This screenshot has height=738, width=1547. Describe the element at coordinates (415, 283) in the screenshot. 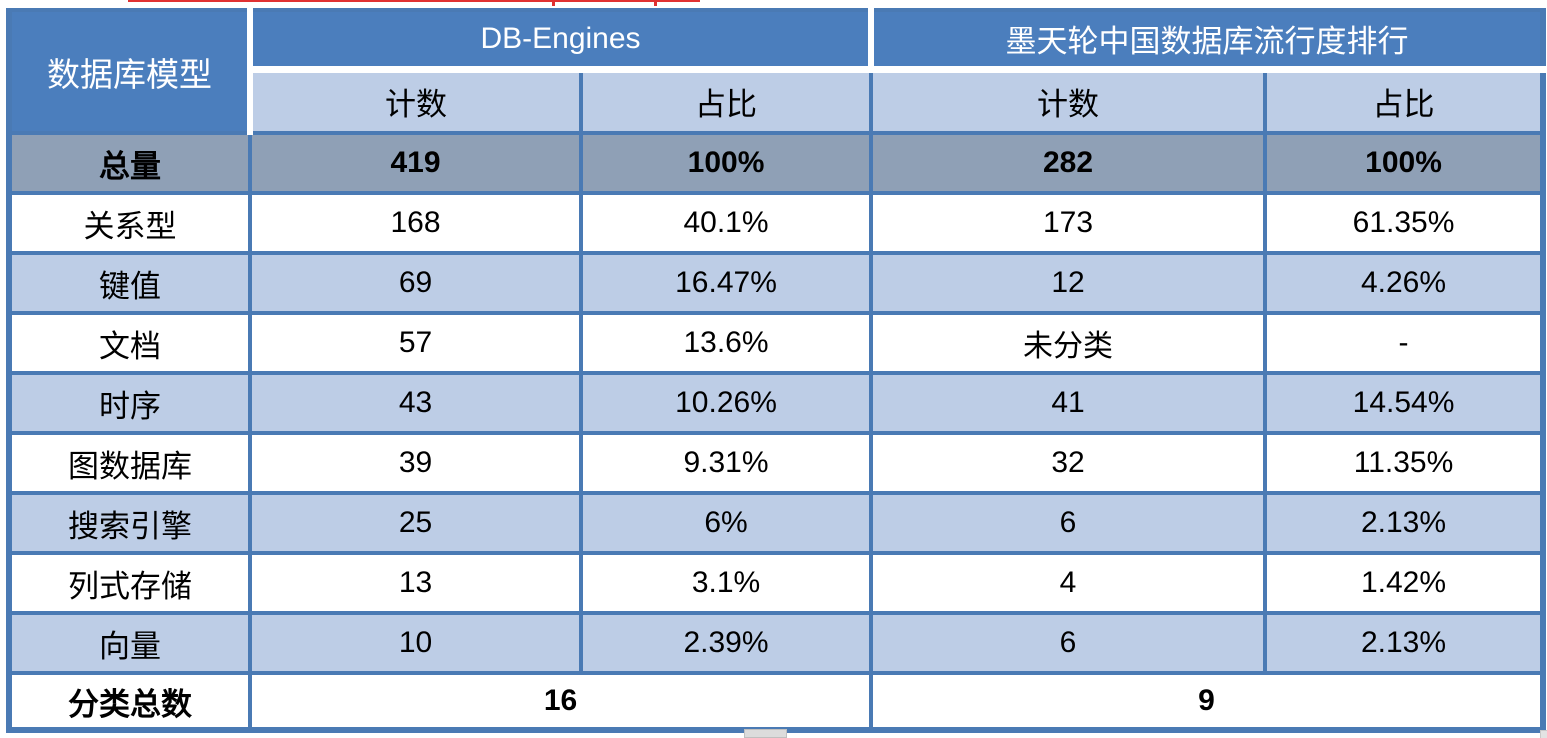

I see `value-cell: 69` at that location.